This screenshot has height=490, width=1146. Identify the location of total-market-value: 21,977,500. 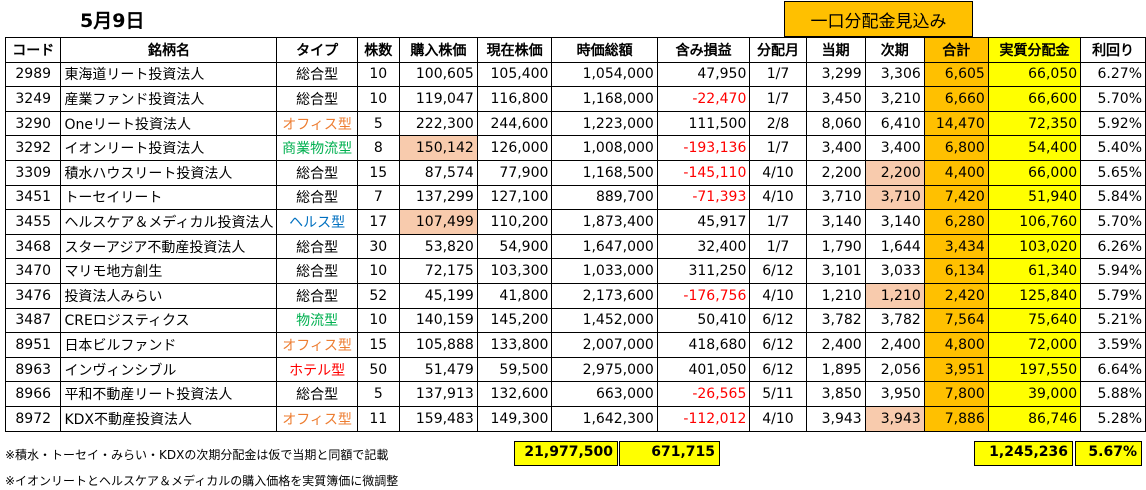
(566, 453).